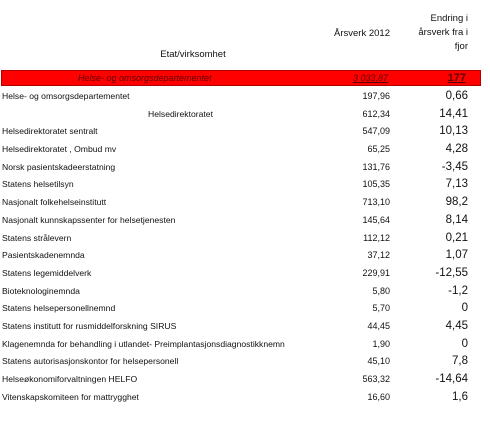 This screenshot has height=422, width=490. What do you see at coordinates (245, 256) in the screenshot?
I see `table-row: Pasientskadenemnda 37,12 1,07` at bounding box center [245, 256].